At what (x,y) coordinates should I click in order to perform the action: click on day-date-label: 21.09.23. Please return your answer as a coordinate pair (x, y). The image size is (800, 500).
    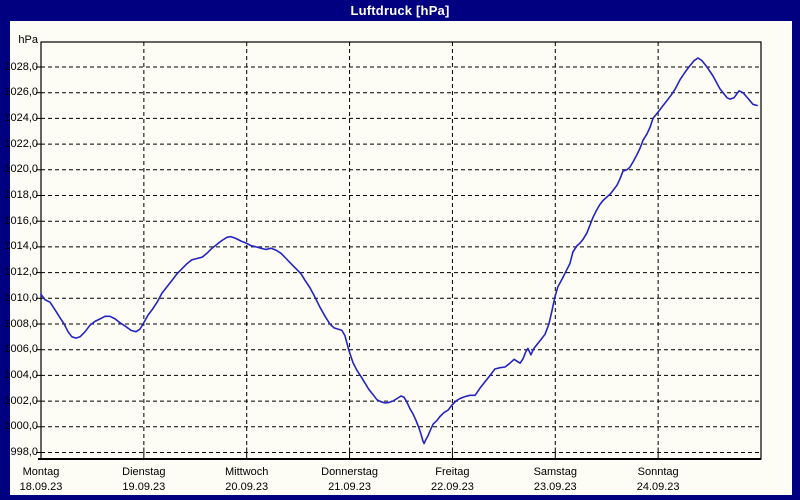
    Looking at the image, I should click on (349, 487).